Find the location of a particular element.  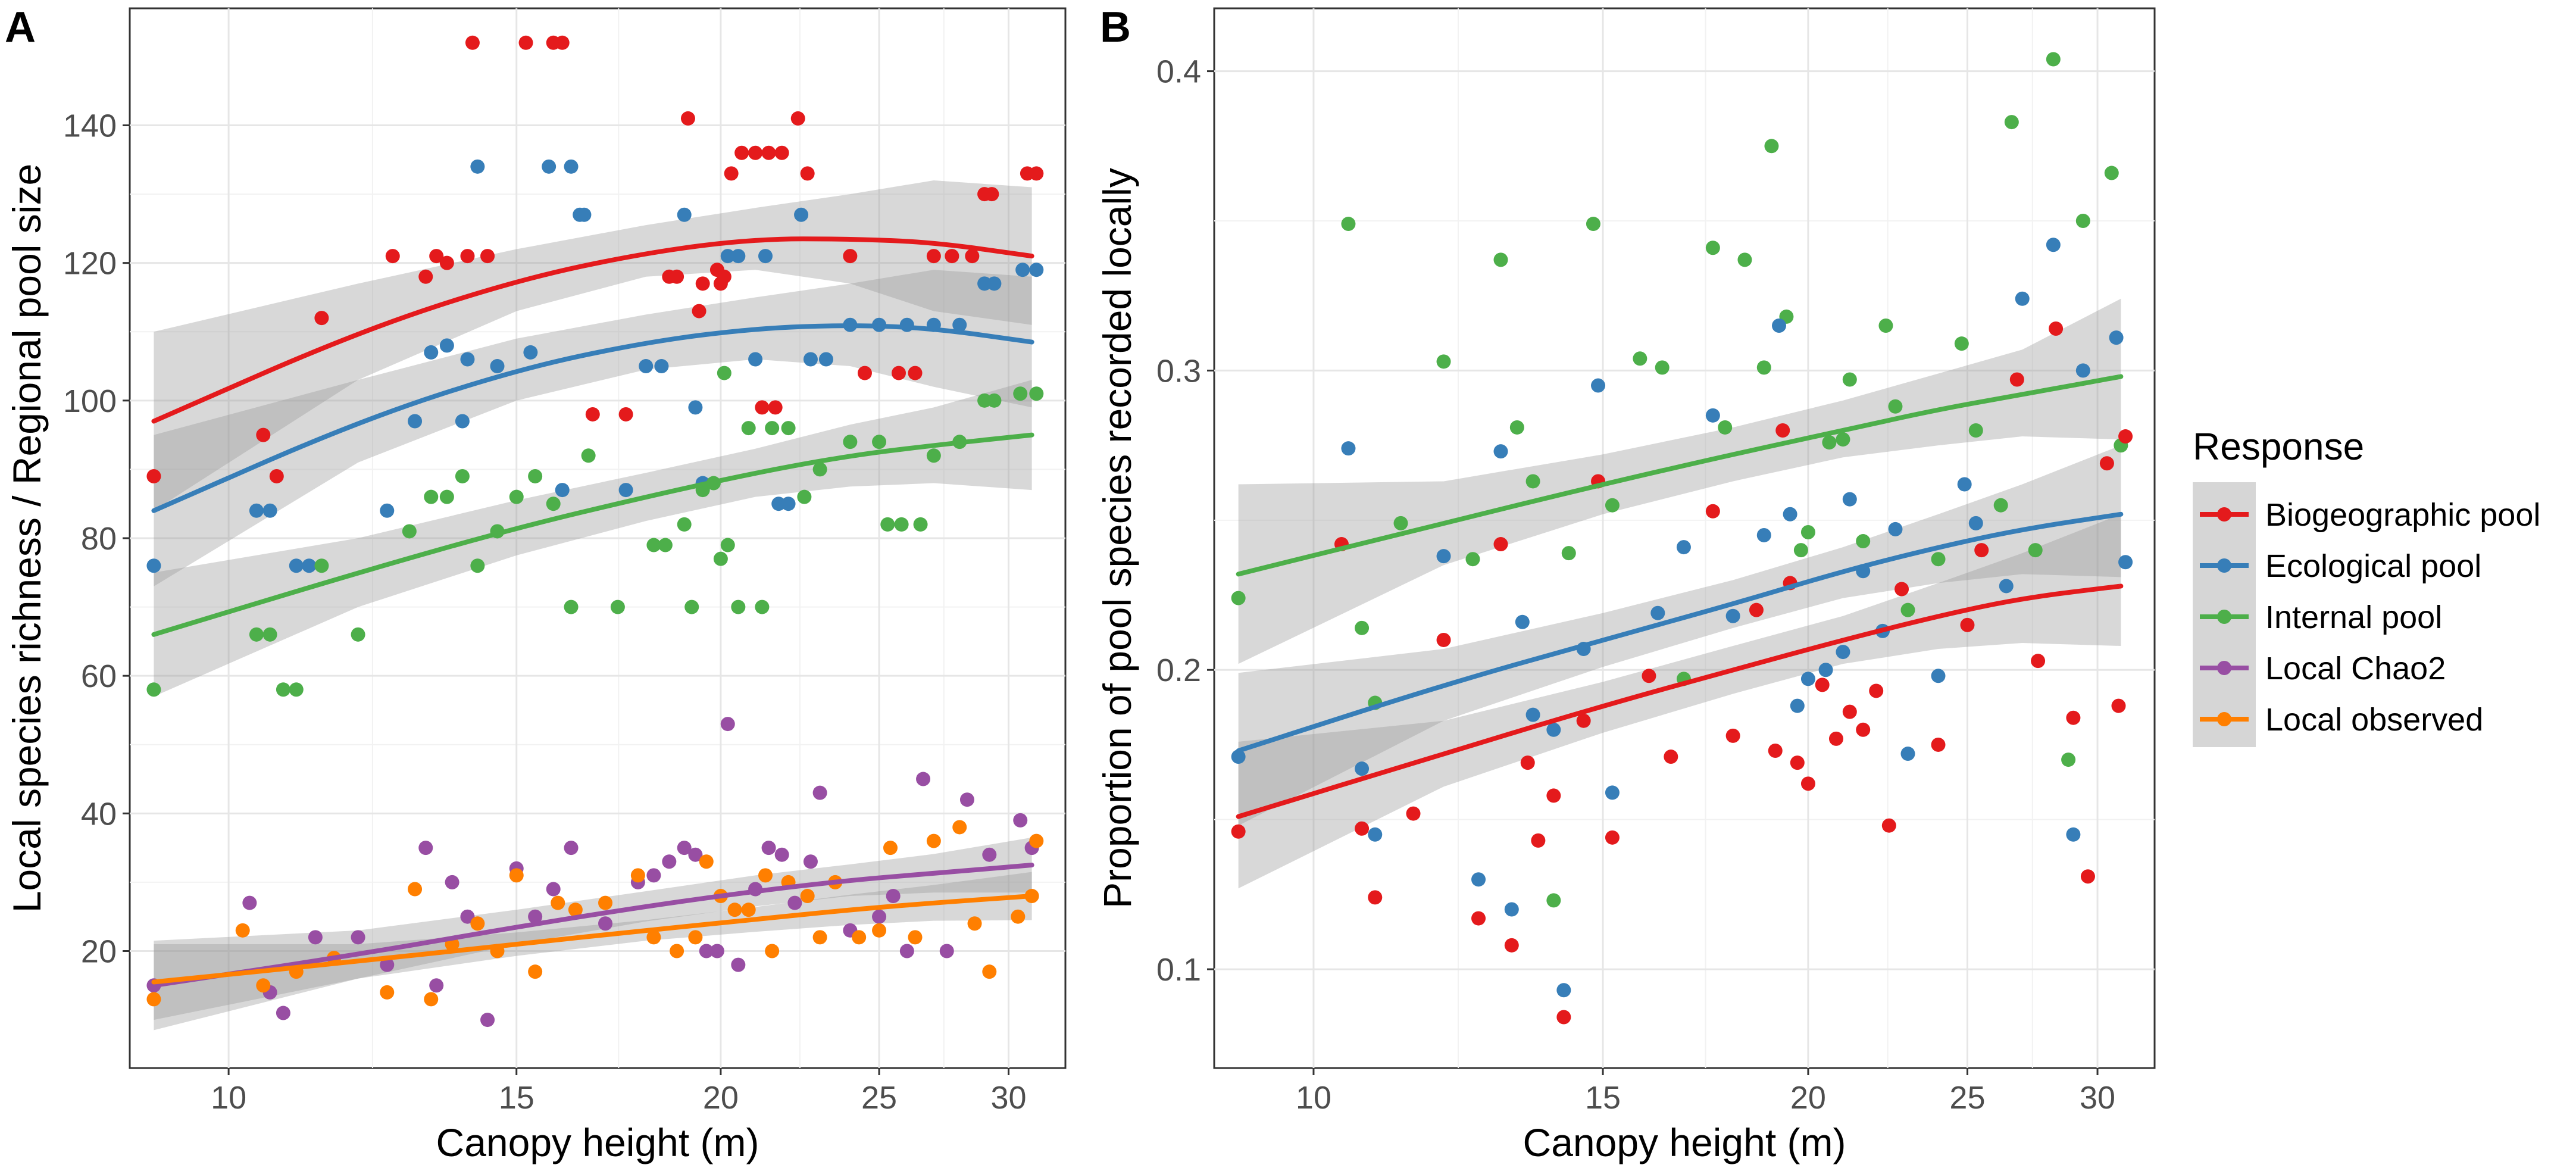

legend-label: Internal pool is located at coordinates (2353, 617).